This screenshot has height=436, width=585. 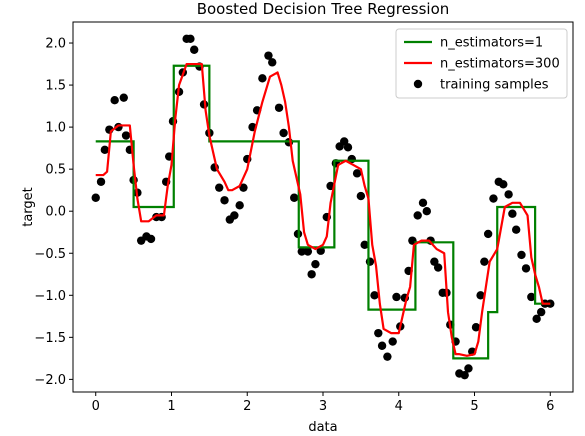 I want to click on y-tick-label: 1.5, so click(x=55, y=86).